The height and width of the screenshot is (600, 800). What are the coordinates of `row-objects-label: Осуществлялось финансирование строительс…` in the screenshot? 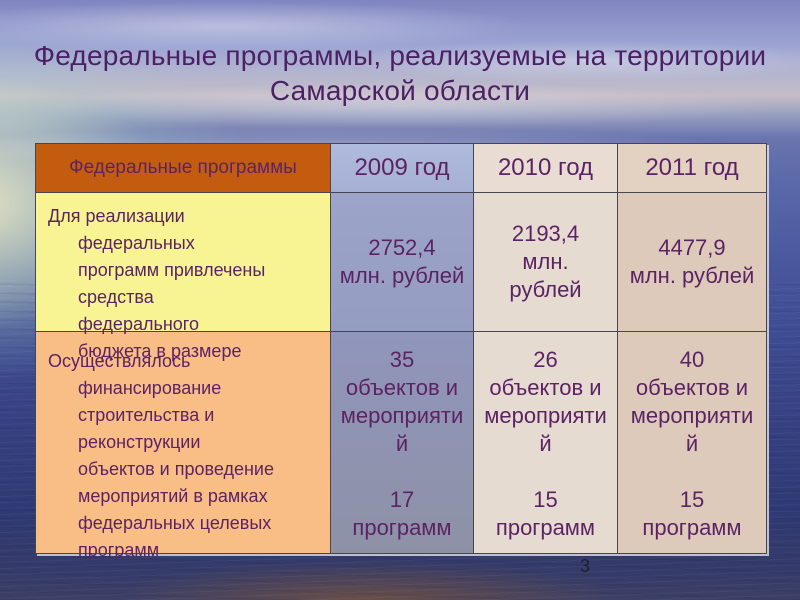 It's located at (161, 455).